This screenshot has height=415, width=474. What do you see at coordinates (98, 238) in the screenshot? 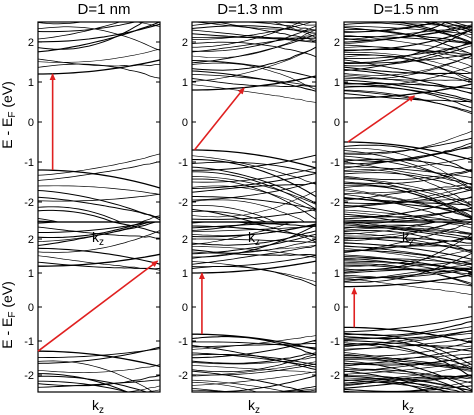
I see `x-axis-label-r0-c0: kz` at bounding box center [98, 238].